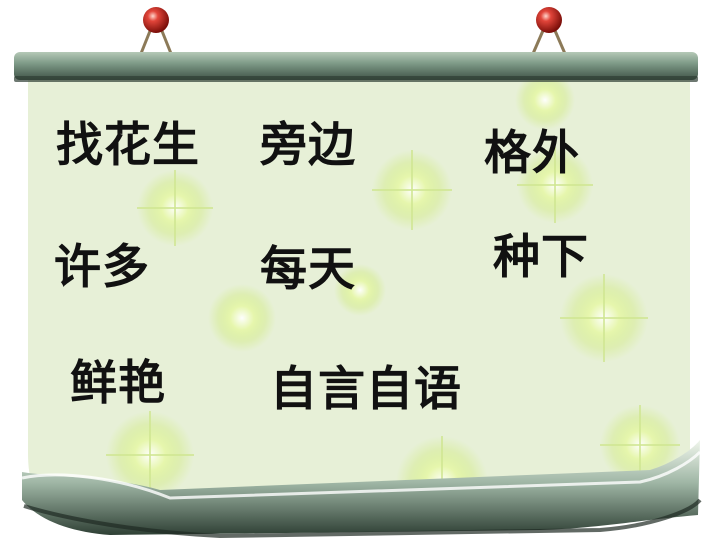 This screenshot has width=720, height=540. What do you see at coordinates (118, 383) in the screenshot?
I see `vocab-word: 鲜艳` at bounding box center [118, 383].